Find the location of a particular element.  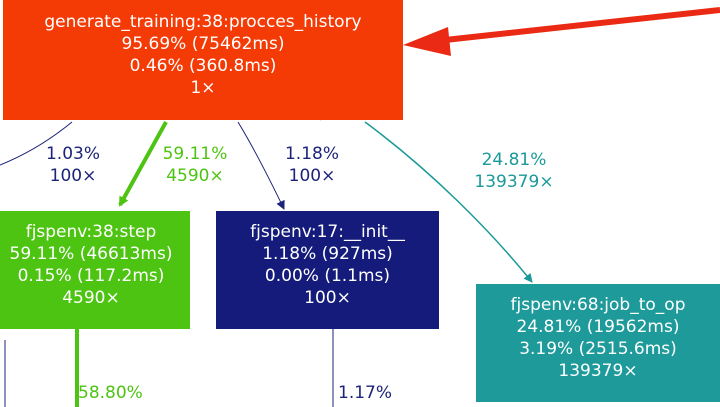

node-self: 0.46% (360.8ms) is located at coordinates (203, 66).